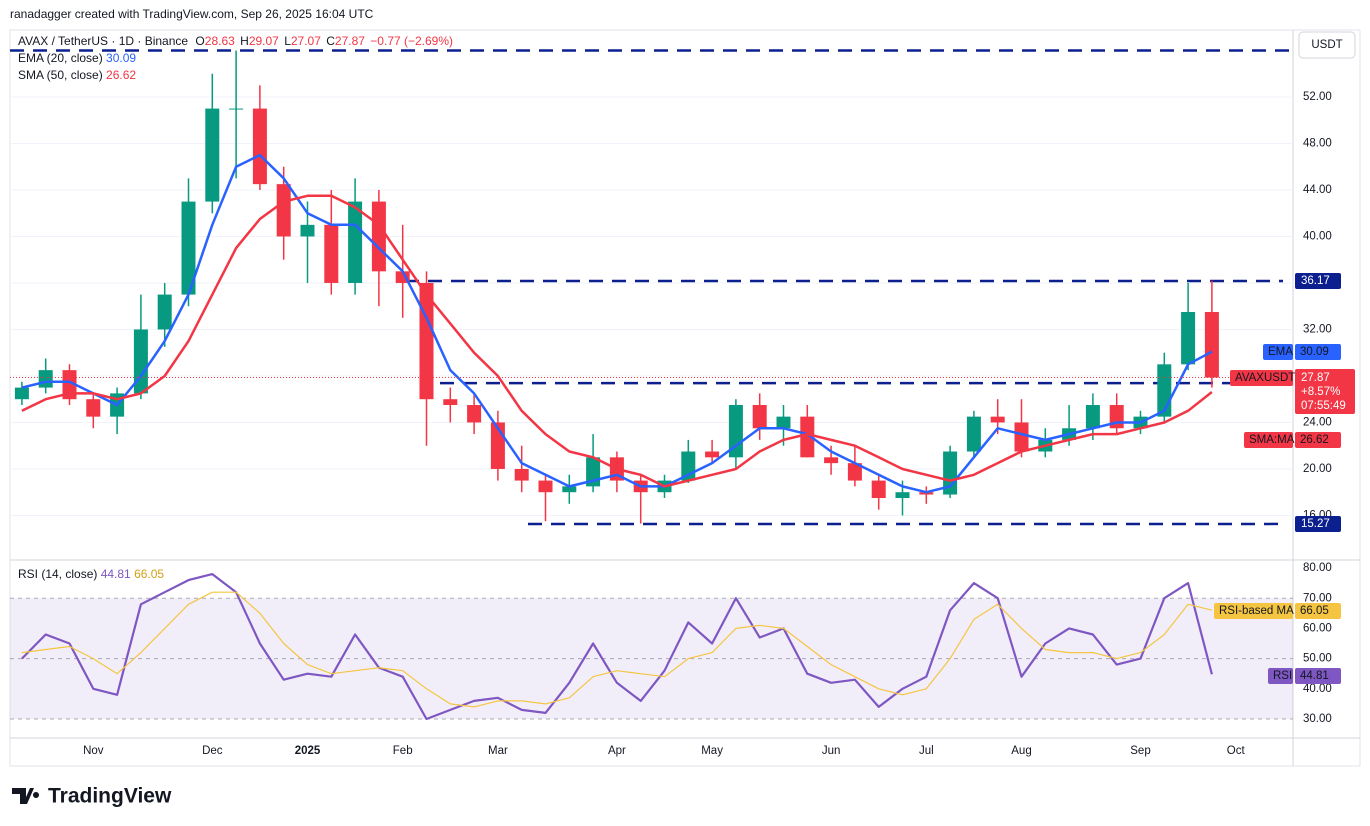 Image resolution: width=1370 pixels, height=826 pixels. Describe the element at coordinates (617, 751) in the screenshot. I see `x-tick-label: Apr` at that location.